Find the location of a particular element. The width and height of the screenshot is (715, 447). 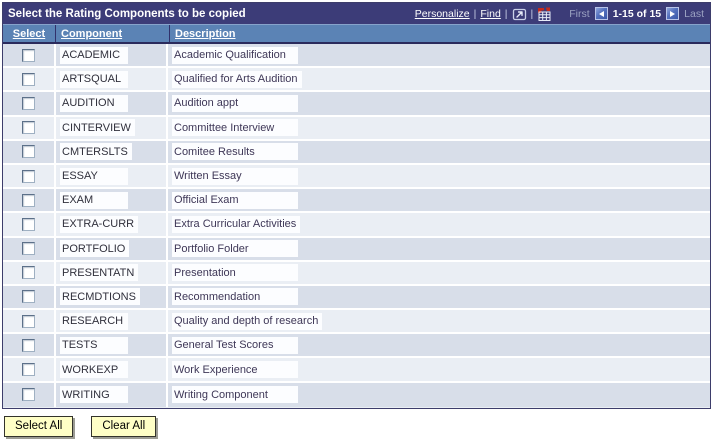

component-cell: CINTERVIEW is located at coordinates (112, 127).